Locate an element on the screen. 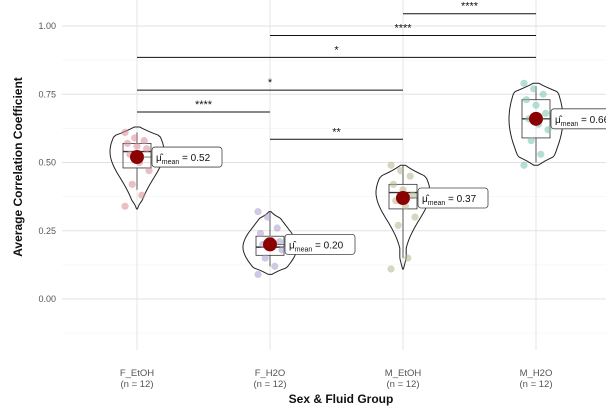 Image resolution: width=606 pixels, height=412 pixels. significance-label: ** is located at coordinates (336, 132).